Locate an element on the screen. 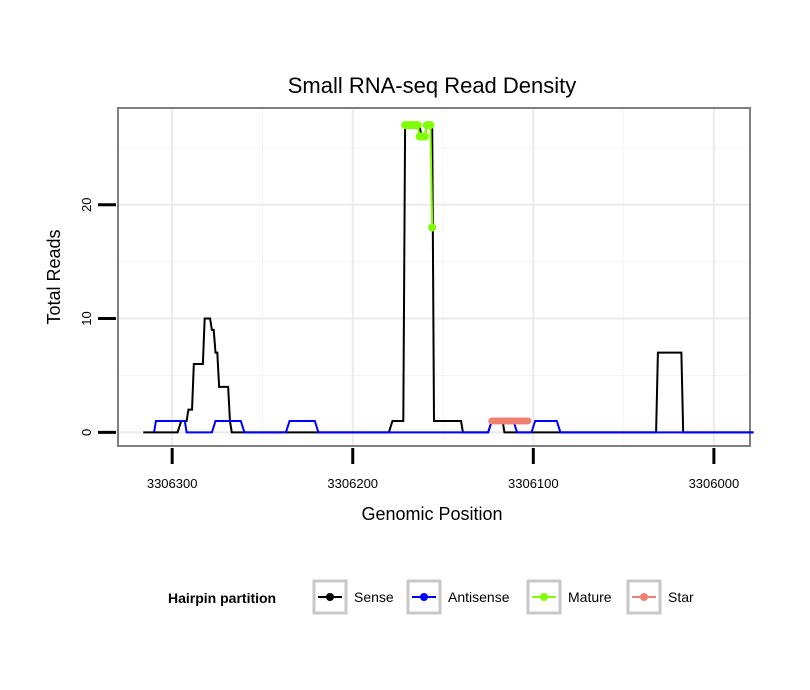 Image resolution: width=810 pixels, height=690 pixels. legend-label: Star is located at coordinates (681, 597).